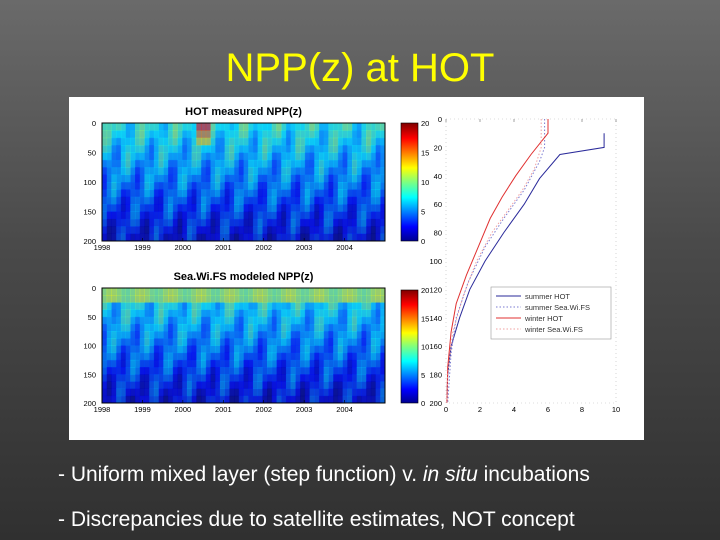 This screenshot has height=540, width=720. I want to click on heatmap-title: HOT measured NPP(z), so click(243, 112).